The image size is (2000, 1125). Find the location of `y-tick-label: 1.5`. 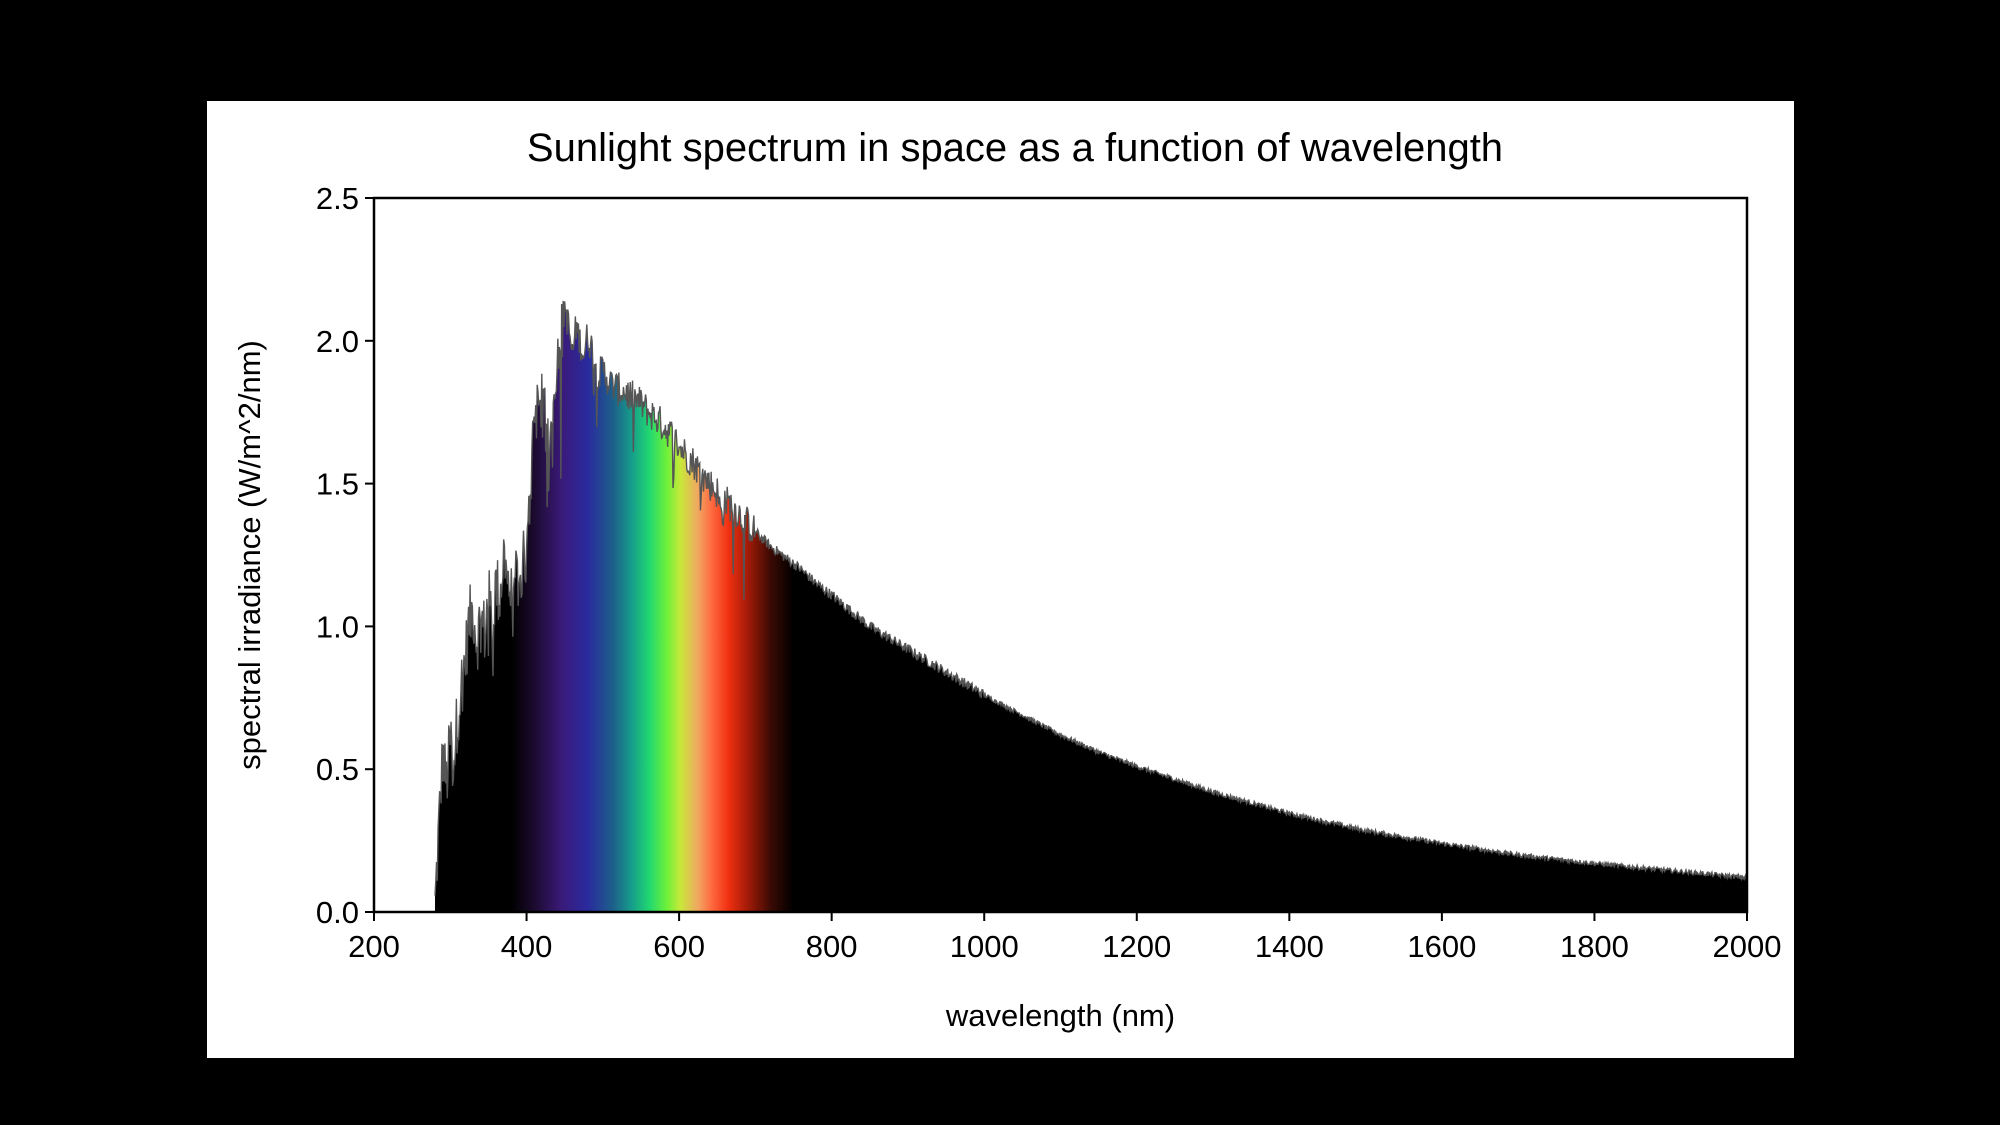

y-tick-label: 1.5 is located at coordinates (337, 484).